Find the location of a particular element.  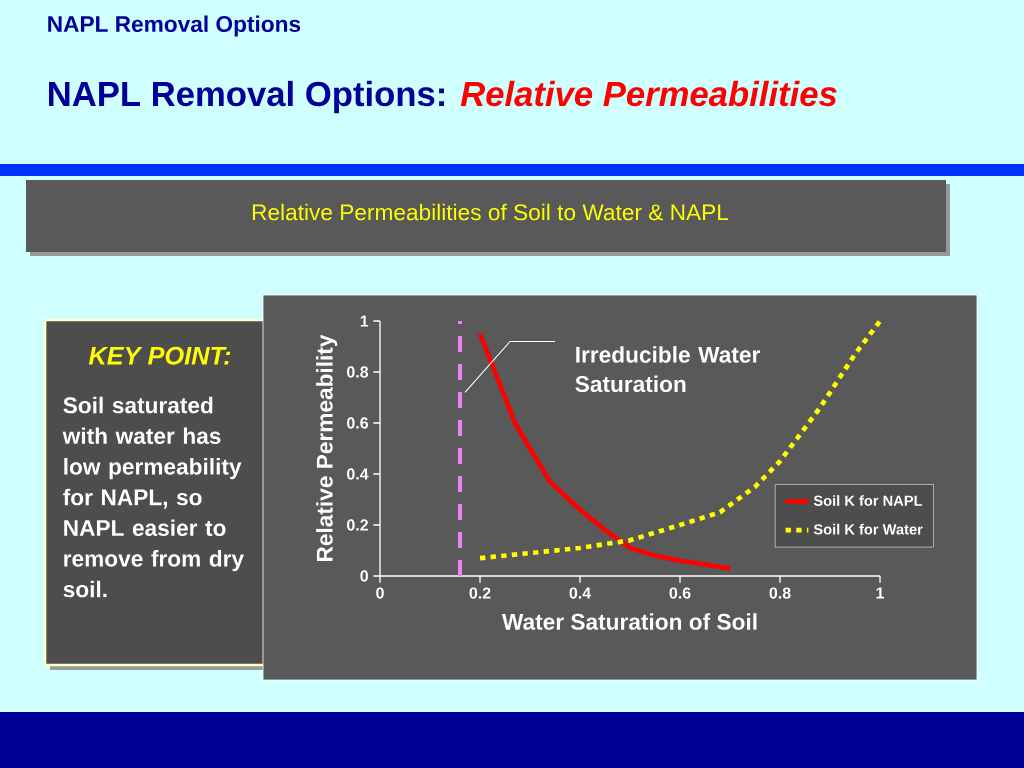

y-tick-label: 0.2 is located at coordinates (357, 525).